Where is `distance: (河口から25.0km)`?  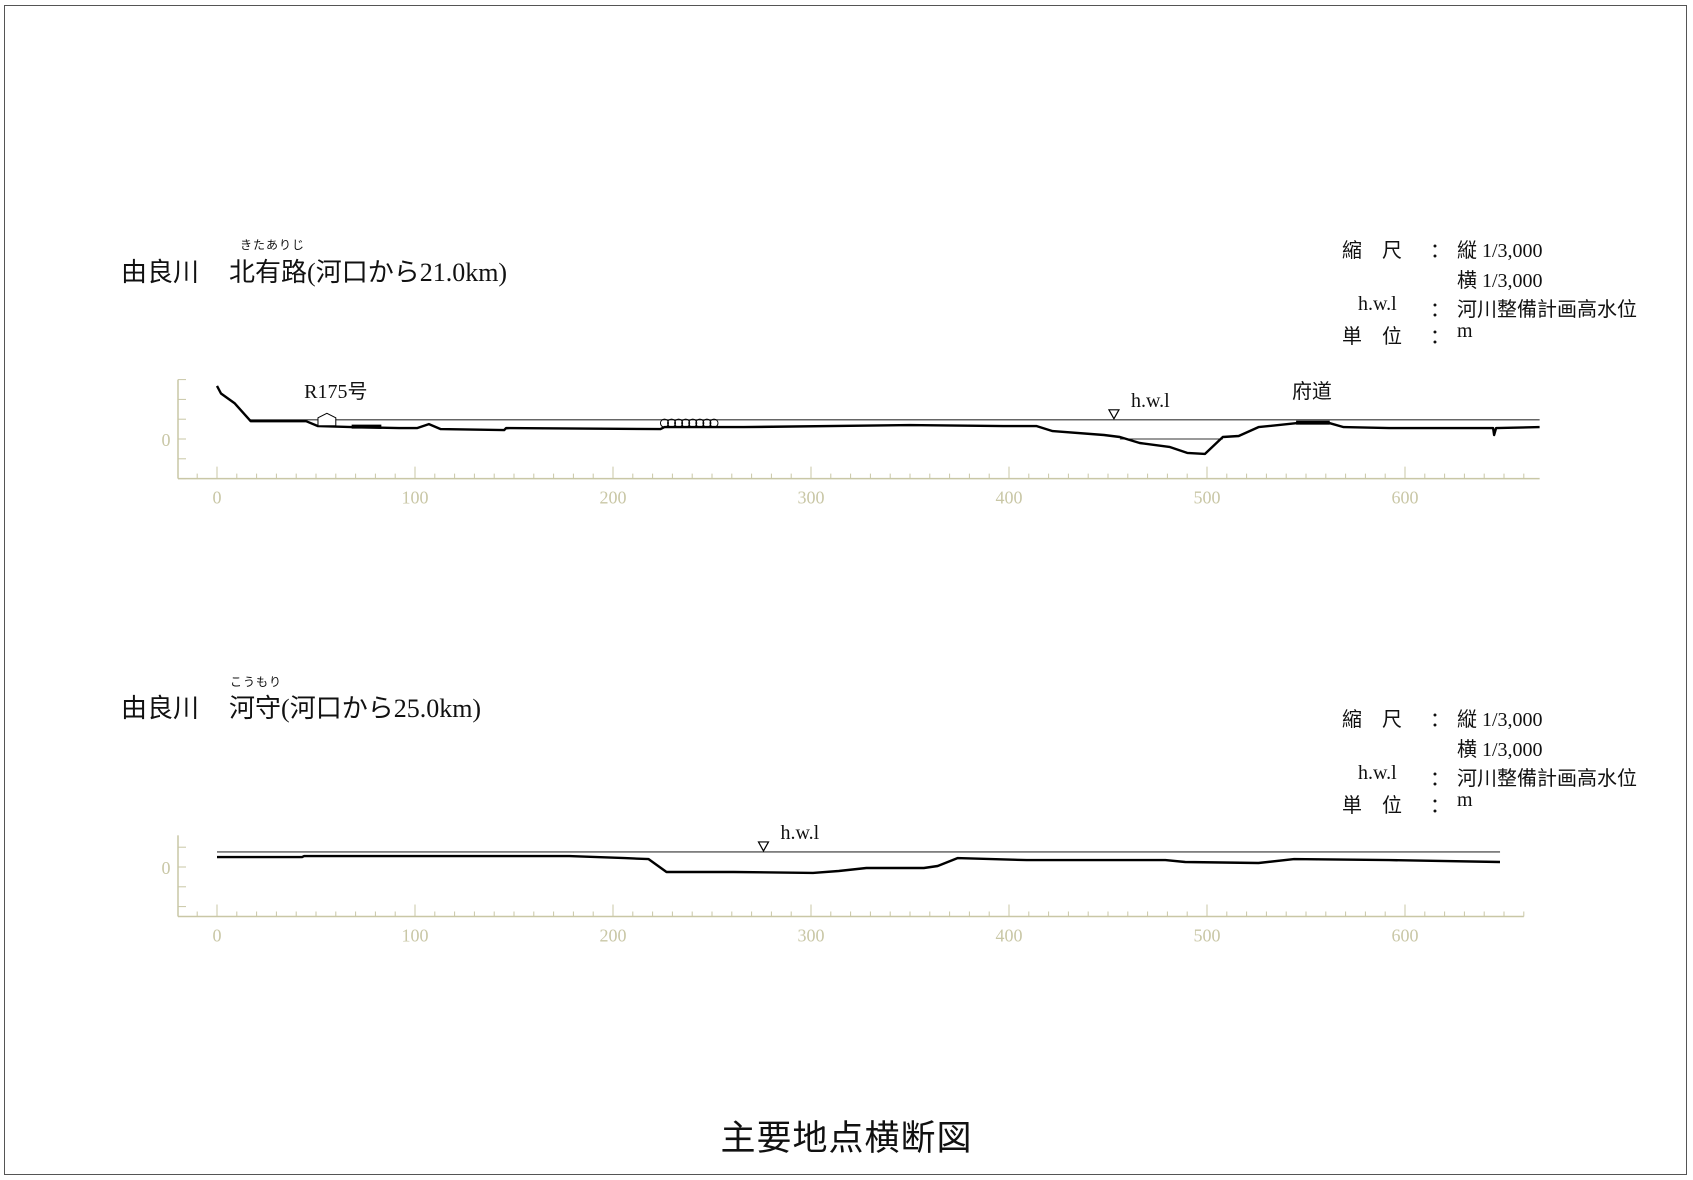
distance: (河口から25.0km) is located at coordinates (381, 708).